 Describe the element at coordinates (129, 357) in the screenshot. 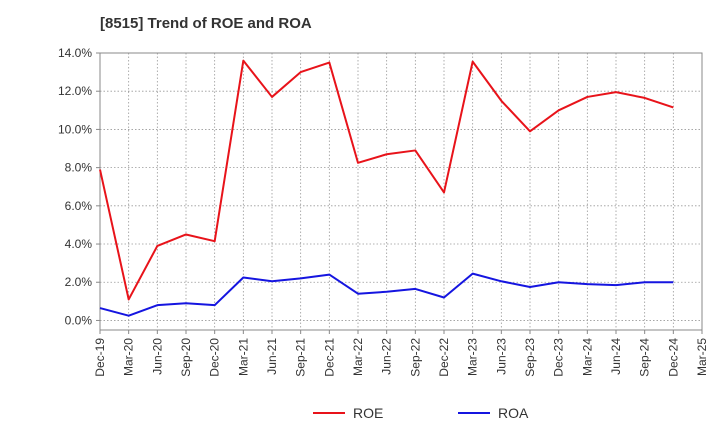

I see `x-tick-label: Mar-20` at that location.